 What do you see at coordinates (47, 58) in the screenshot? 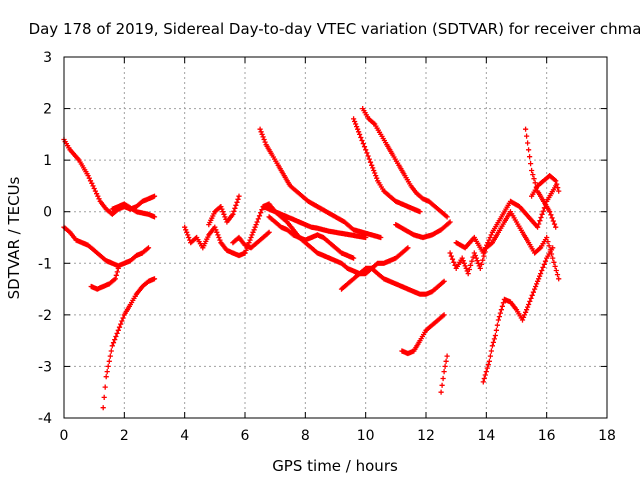
I see `y-tick-label: 3` at bounding box center [47, 58].